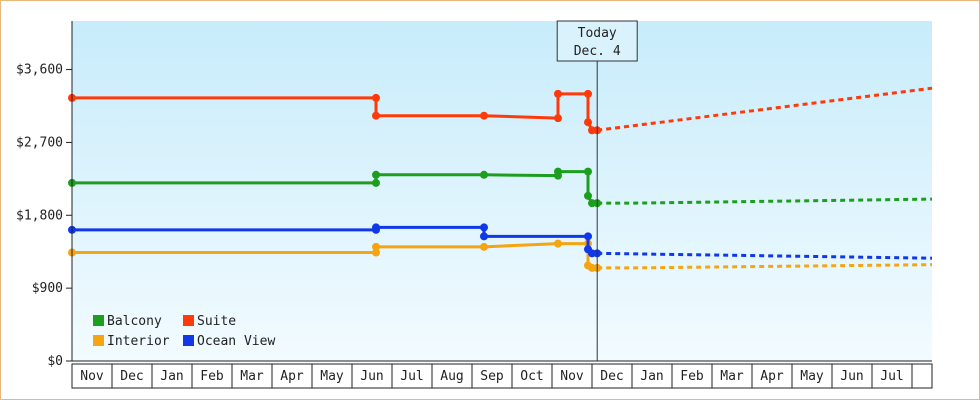  Describe the element at coordinates (765, 109) in the screenshot. I see `forecast-line-suite` at that location.